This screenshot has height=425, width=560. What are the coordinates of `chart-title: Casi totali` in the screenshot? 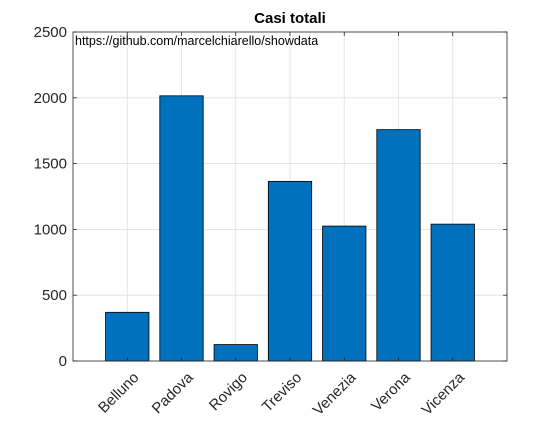 It's located at (290, 18).